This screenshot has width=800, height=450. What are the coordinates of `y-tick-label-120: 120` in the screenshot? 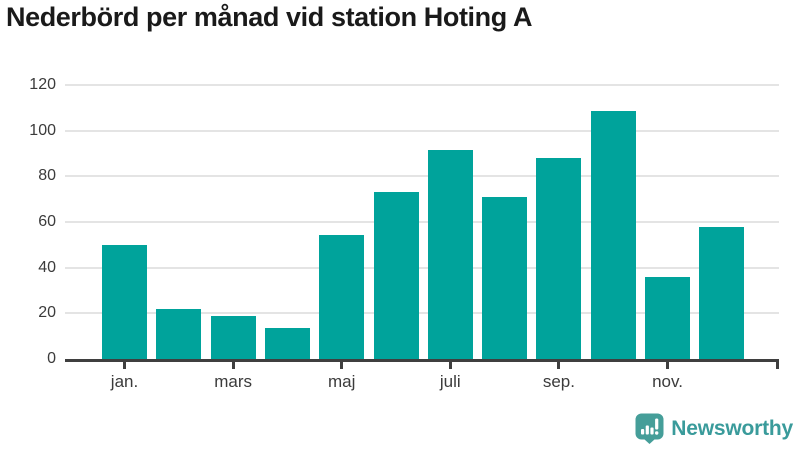 It's located at (42, 84).